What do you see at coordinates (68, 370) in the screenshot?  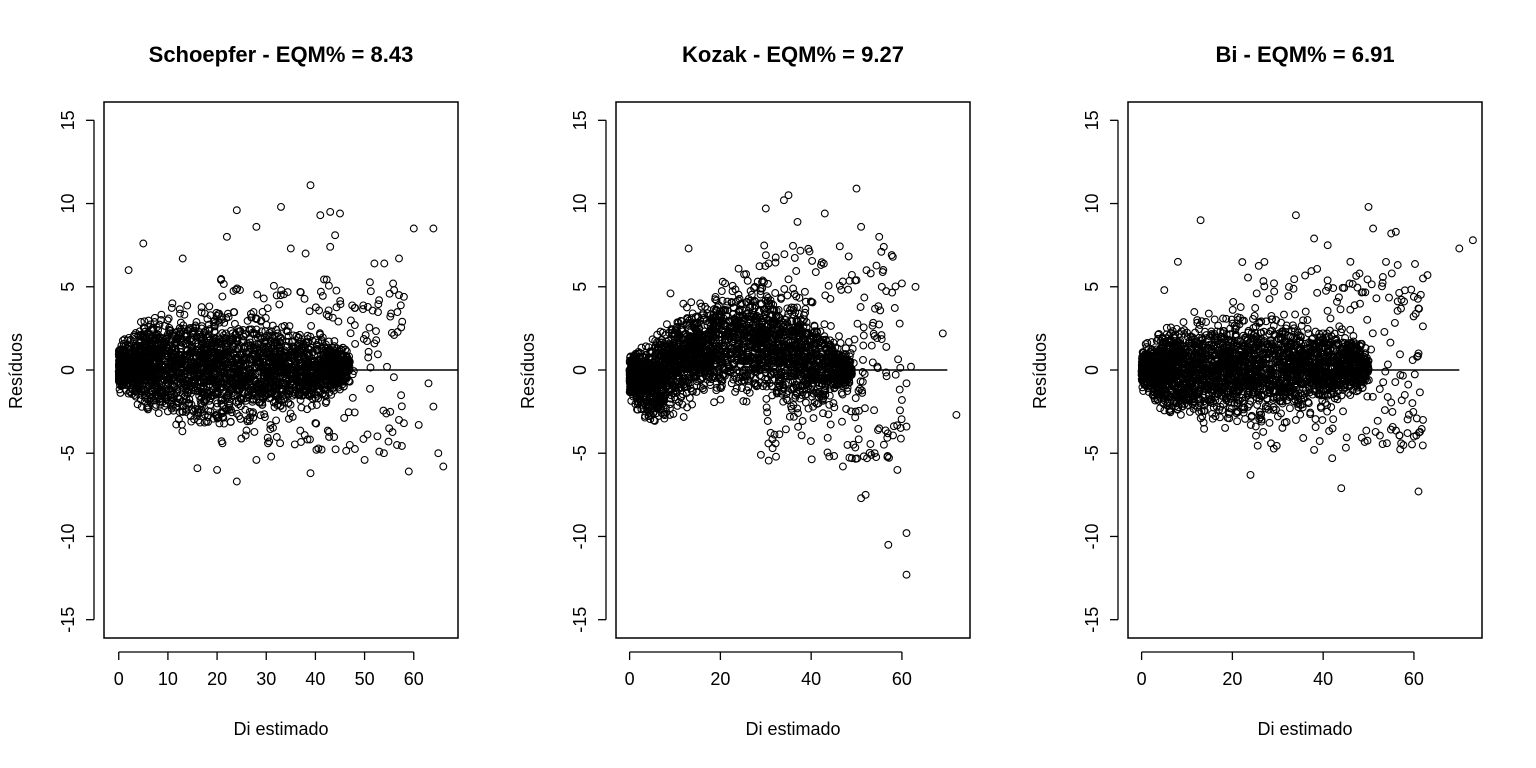 I see `y-tick-label: 0` at bounding box center [68, 370].